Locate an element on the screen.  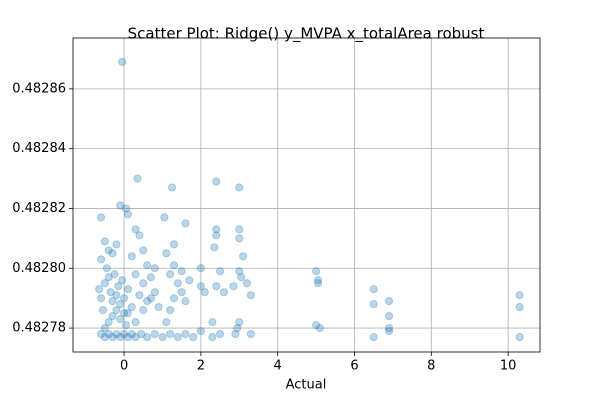
x-tick-label: 8 is located at coordinates (431, 366).